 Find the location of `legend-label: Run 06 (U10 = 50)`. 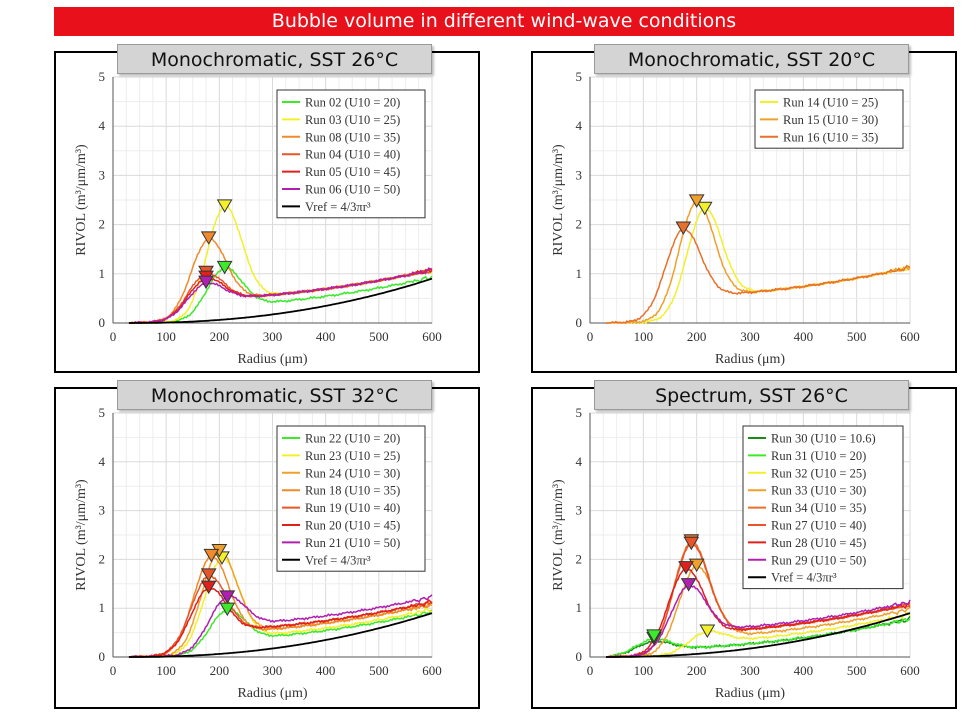

legend-label: Run 06 (U10 = 50) is located at coordinates (352, 190).